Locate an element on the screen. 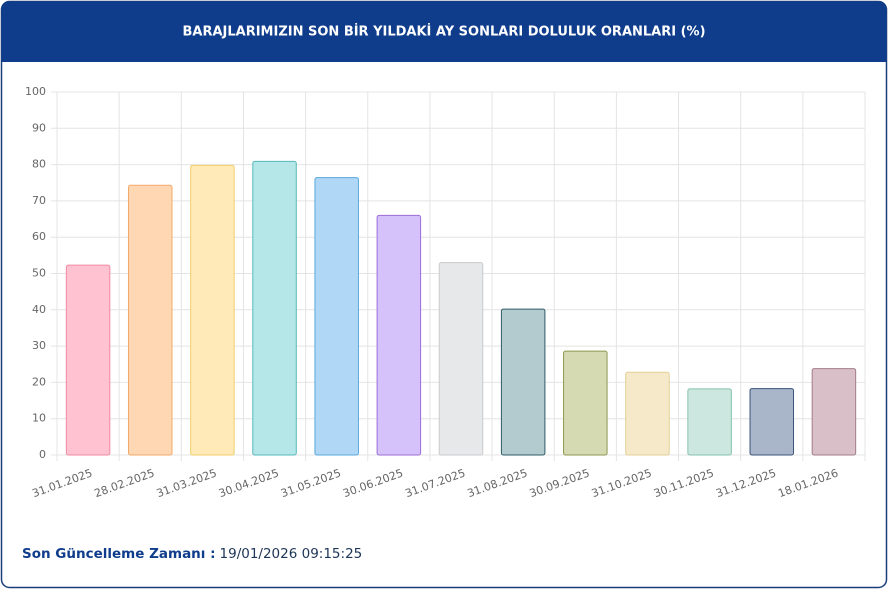 The height and width of the screenshot is (603, 891). y-tick-label: 100 is located at coordinates (35, 91).